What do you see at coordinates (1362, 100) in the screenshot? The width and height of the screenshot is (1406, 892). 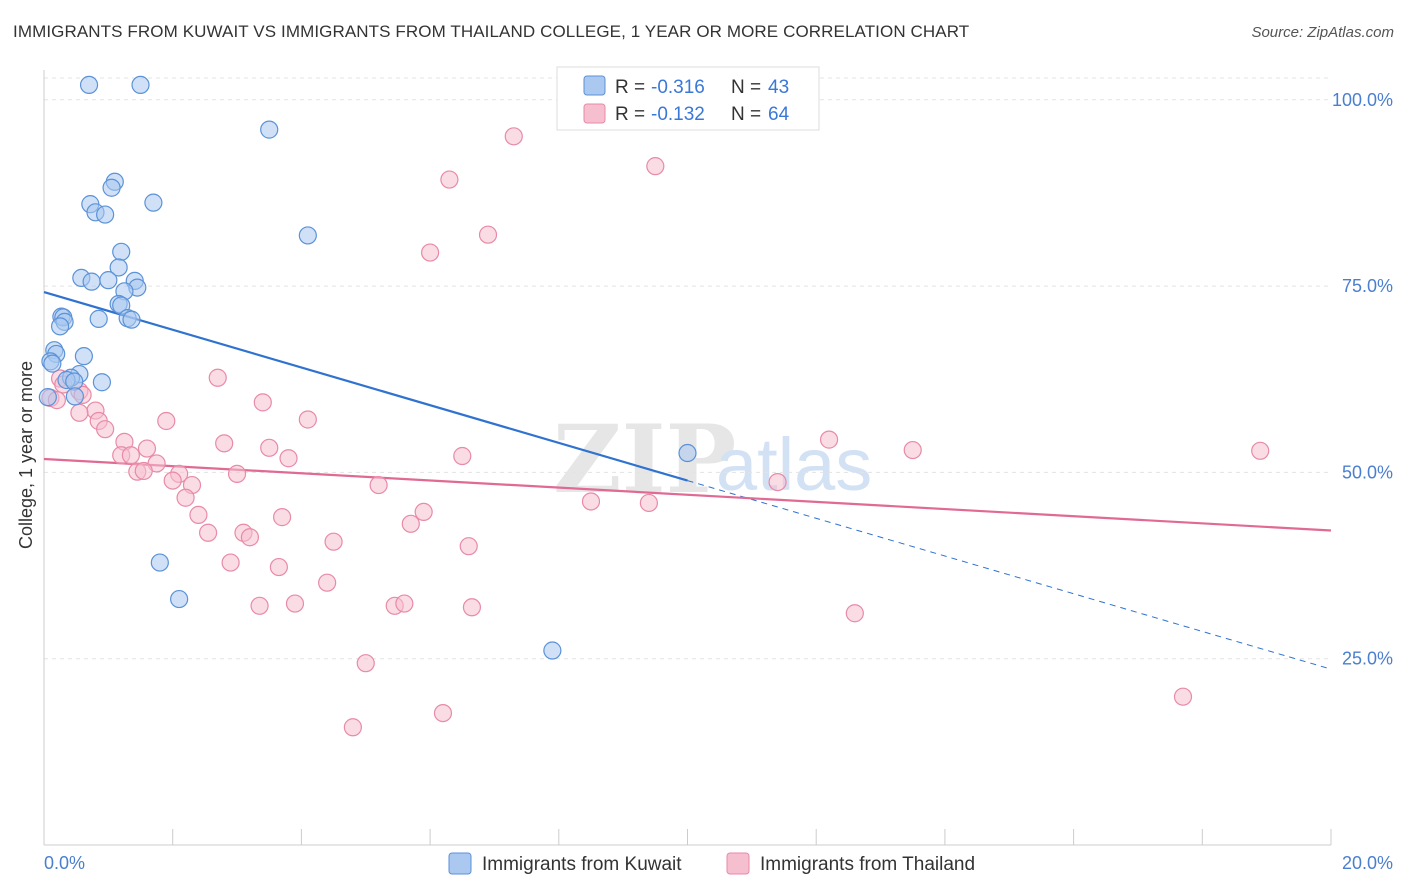 I see `y-tick-label-3: 100.0%` at bounding box center [1362, 100].